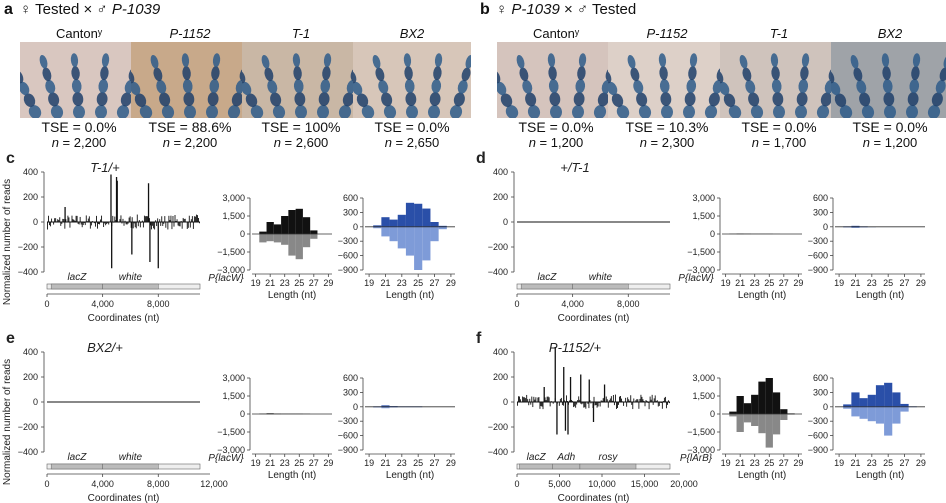 The height and width of the screenshot is (503, 946). I want to click on hist-y-tick-label: 300, so click(820, 392).